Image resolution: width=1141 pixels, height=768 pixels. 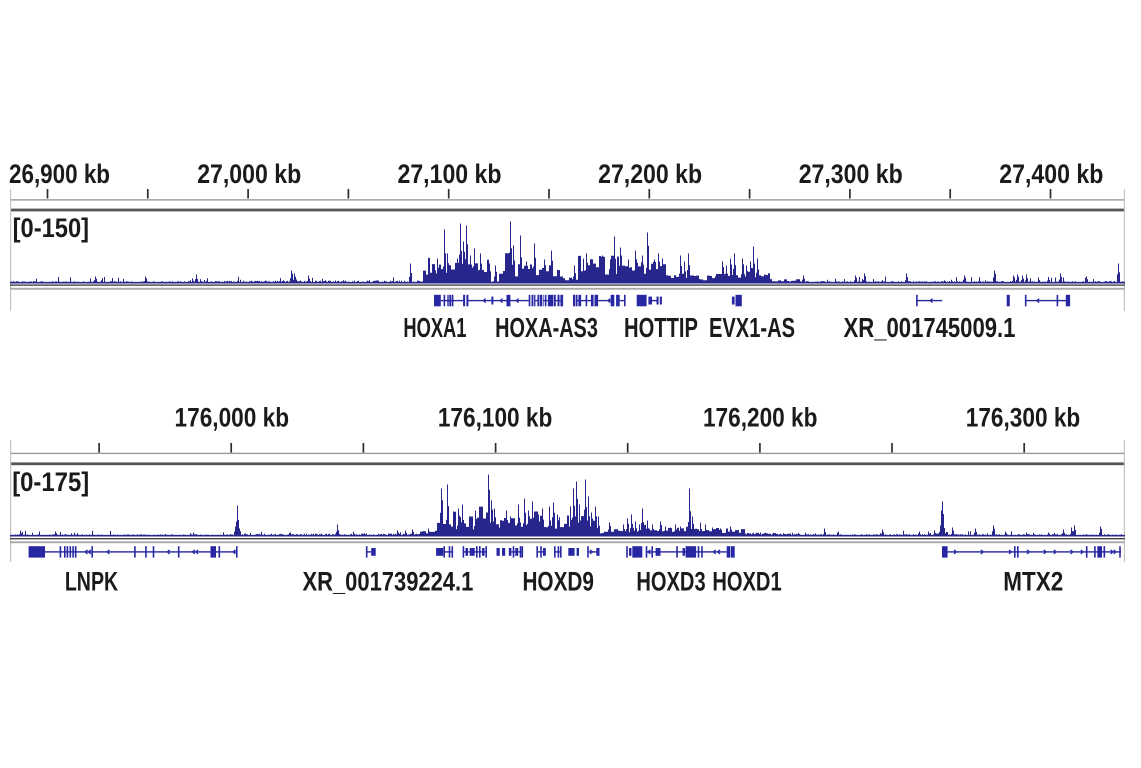 I want to click on svg-text: HOXA-AS3, so click(x=546, y=327).